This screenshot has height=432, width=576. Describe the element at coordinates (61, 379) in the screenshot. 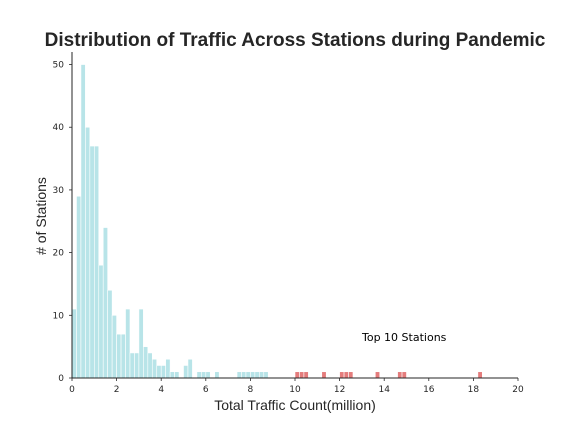

I see `y-tick-label: 0` at that location.